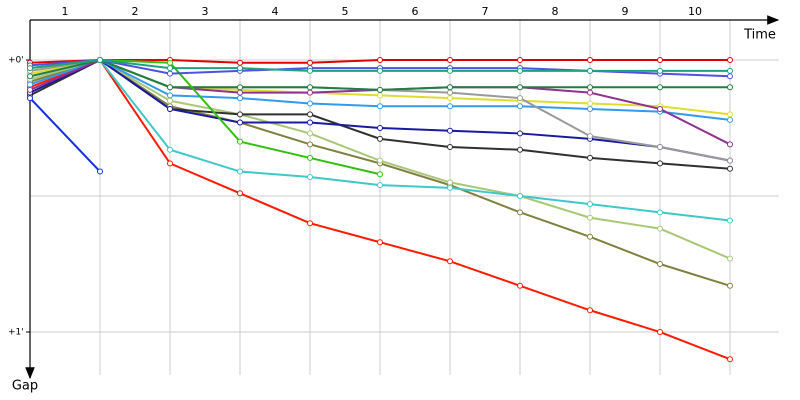 The image size is (800, 400). Describe the element at coordinates (695, 11) in the screenshot. I see `x-tick-label: 10` at that location.